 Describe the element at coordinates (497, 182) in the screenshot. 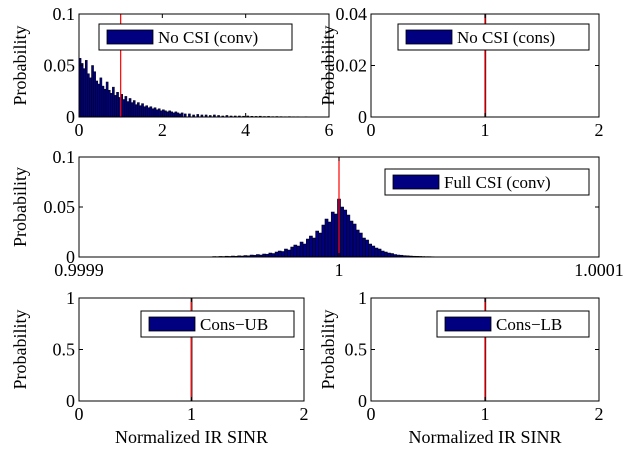

I see `legend-label: Full CSI (conv)` at that location.